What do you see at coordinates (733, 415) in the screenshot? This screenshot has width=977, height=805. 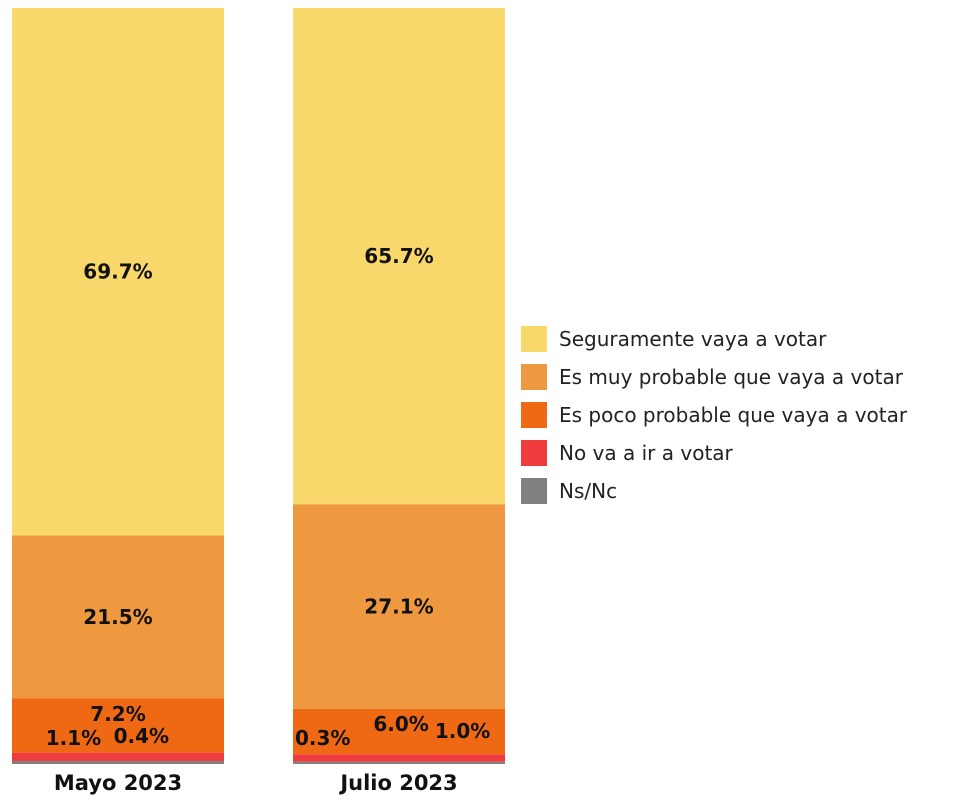 I see `legend-label: Es poco probable que vaya a votar` at bounding box center [733, 415].